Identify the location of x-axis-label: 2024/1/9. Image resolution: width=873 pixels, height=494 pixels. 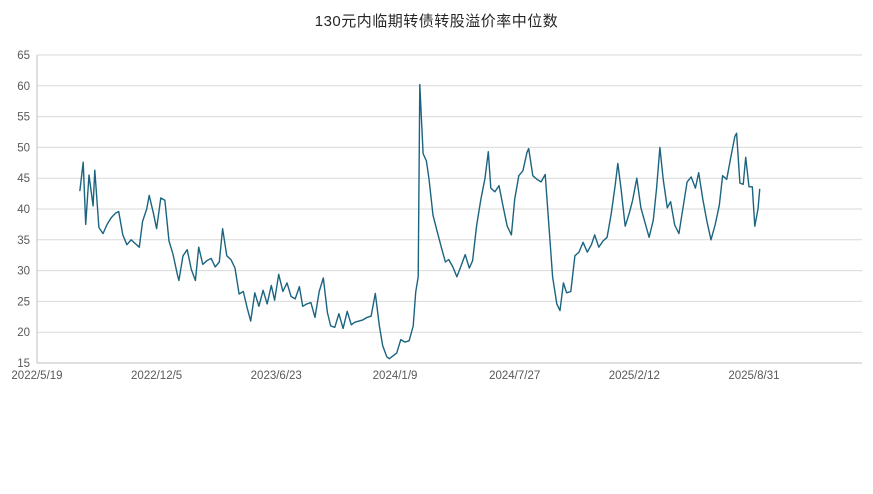
(395, 376).